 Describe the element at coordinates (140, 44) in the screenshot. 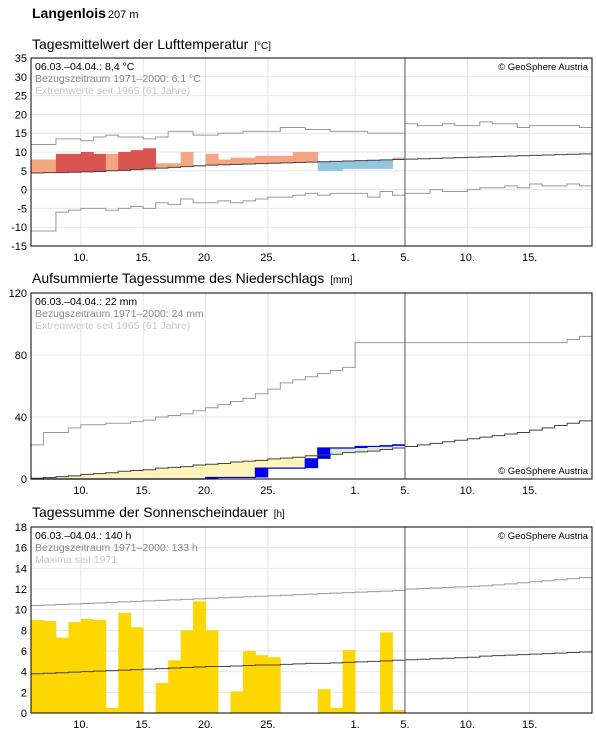

I see `temperature-title: Tagesmittelwert der Lufttemperatur` at that location.